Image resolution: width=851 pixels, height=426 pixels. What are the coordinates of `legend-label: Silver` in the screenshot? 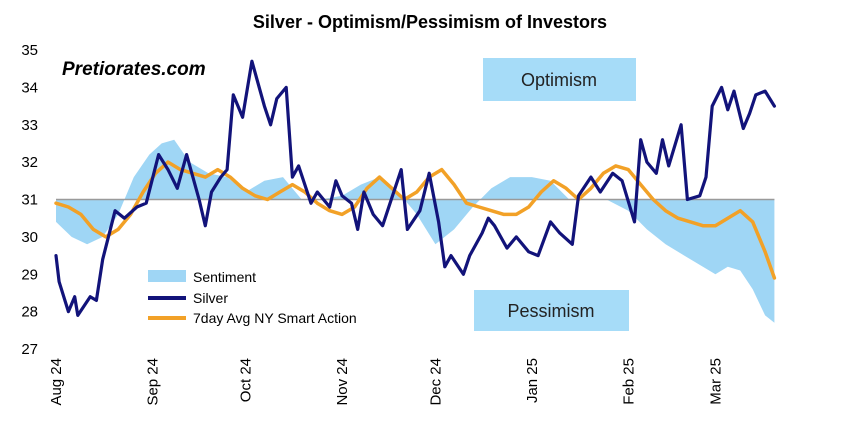 It's located at (210, 298).